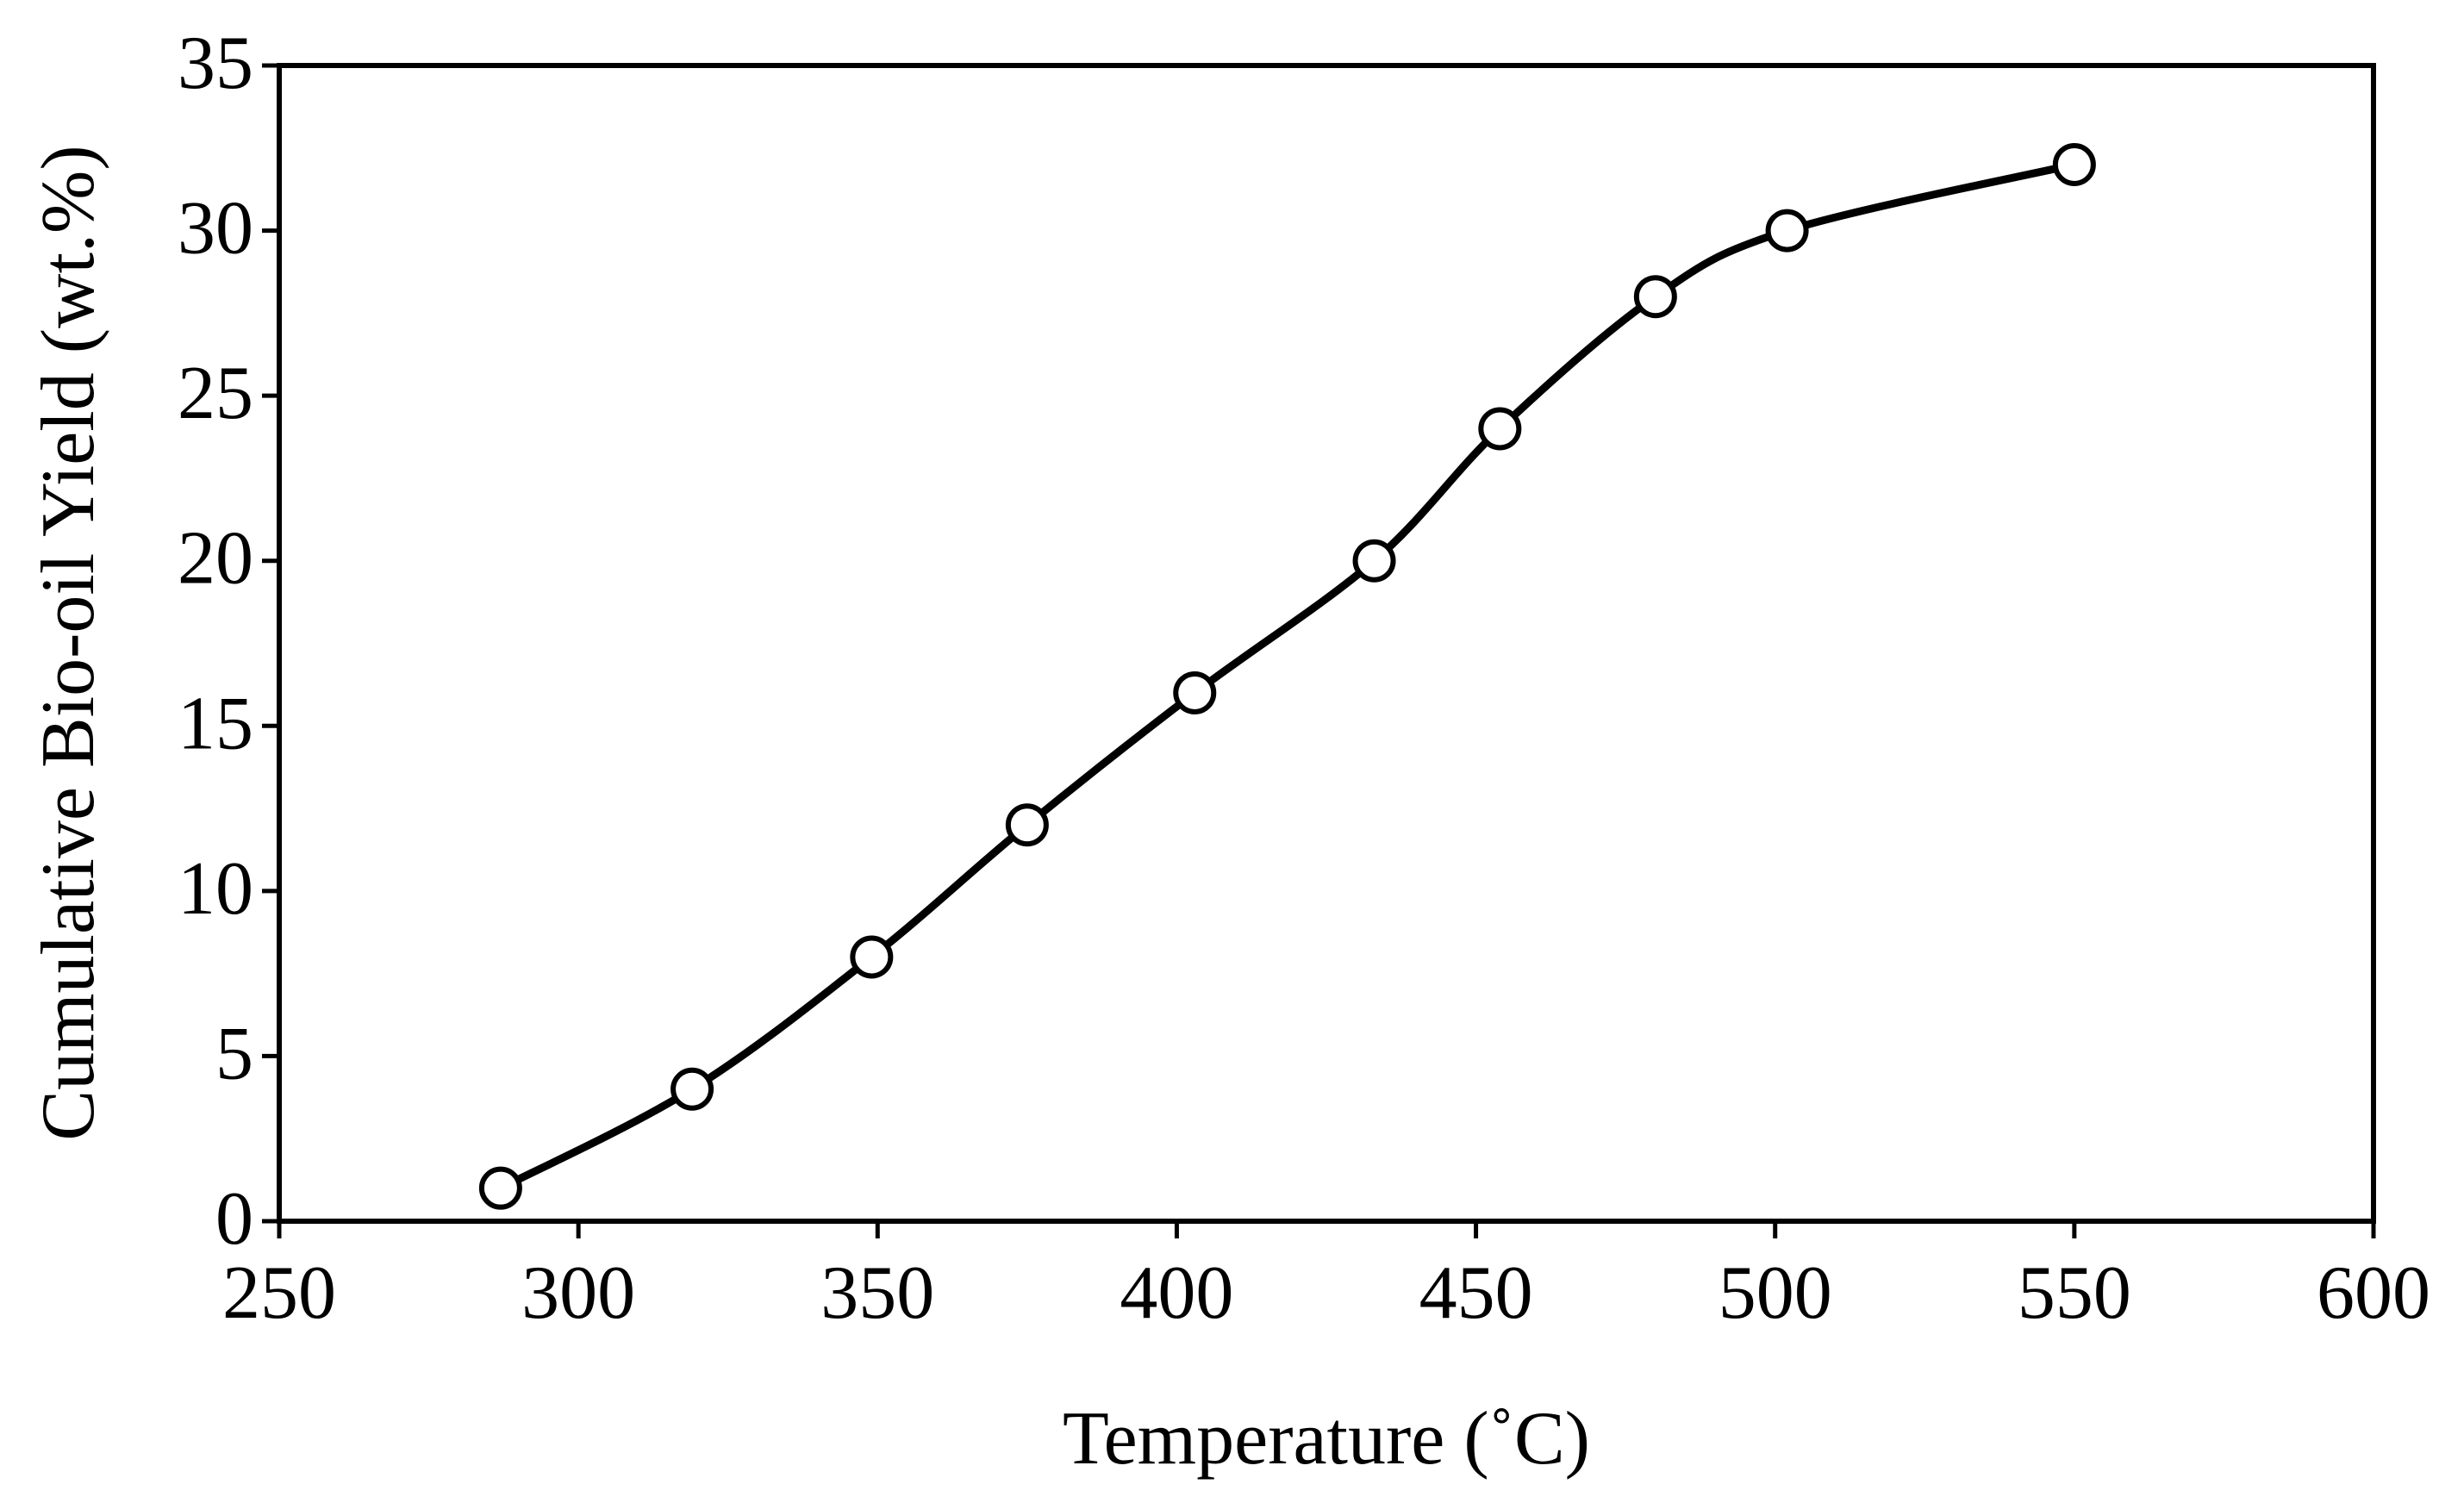  Describe the element at coordinates (215, 723) in the screenshot. I see `y-tick-label: 15` at that location.